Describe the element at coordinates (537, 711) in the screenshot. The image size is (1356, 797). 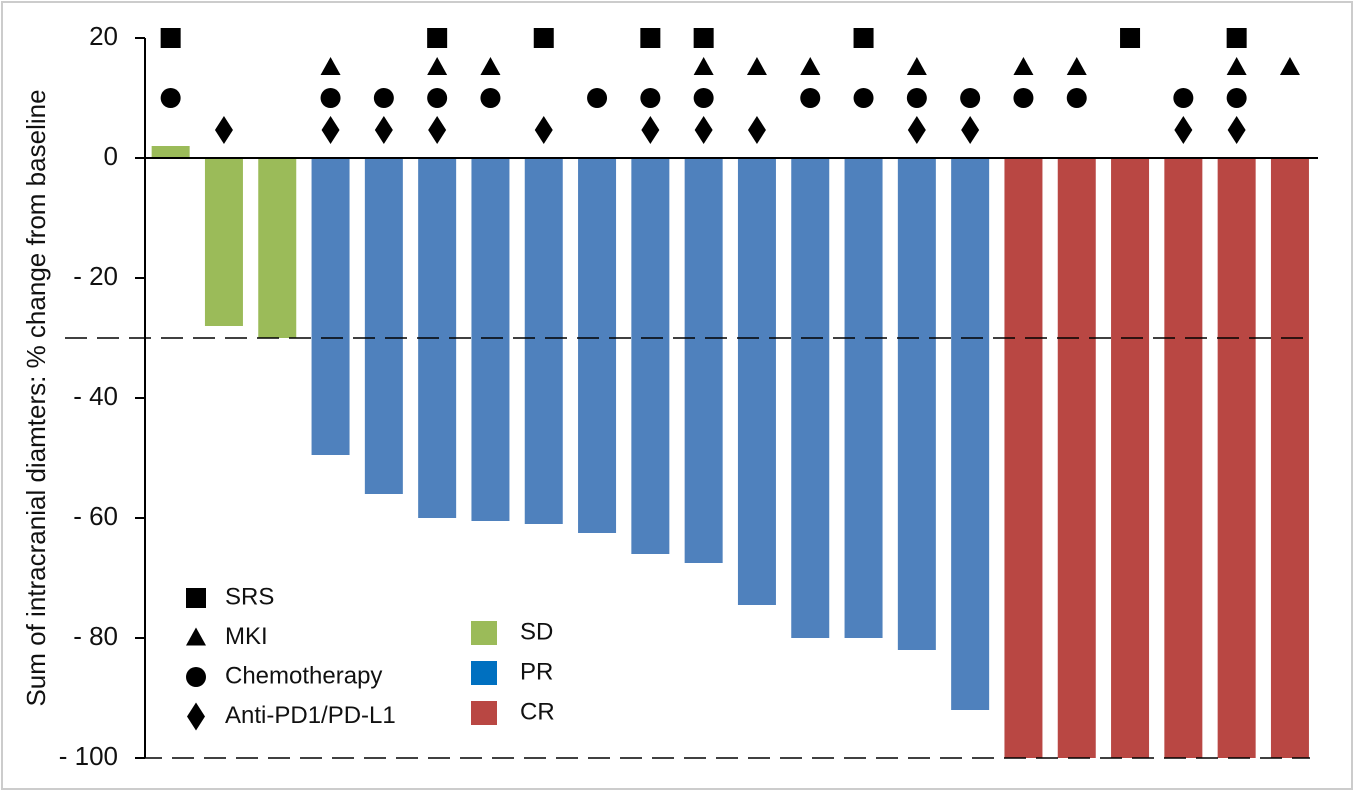
I see `legend-label: CR` at that location.